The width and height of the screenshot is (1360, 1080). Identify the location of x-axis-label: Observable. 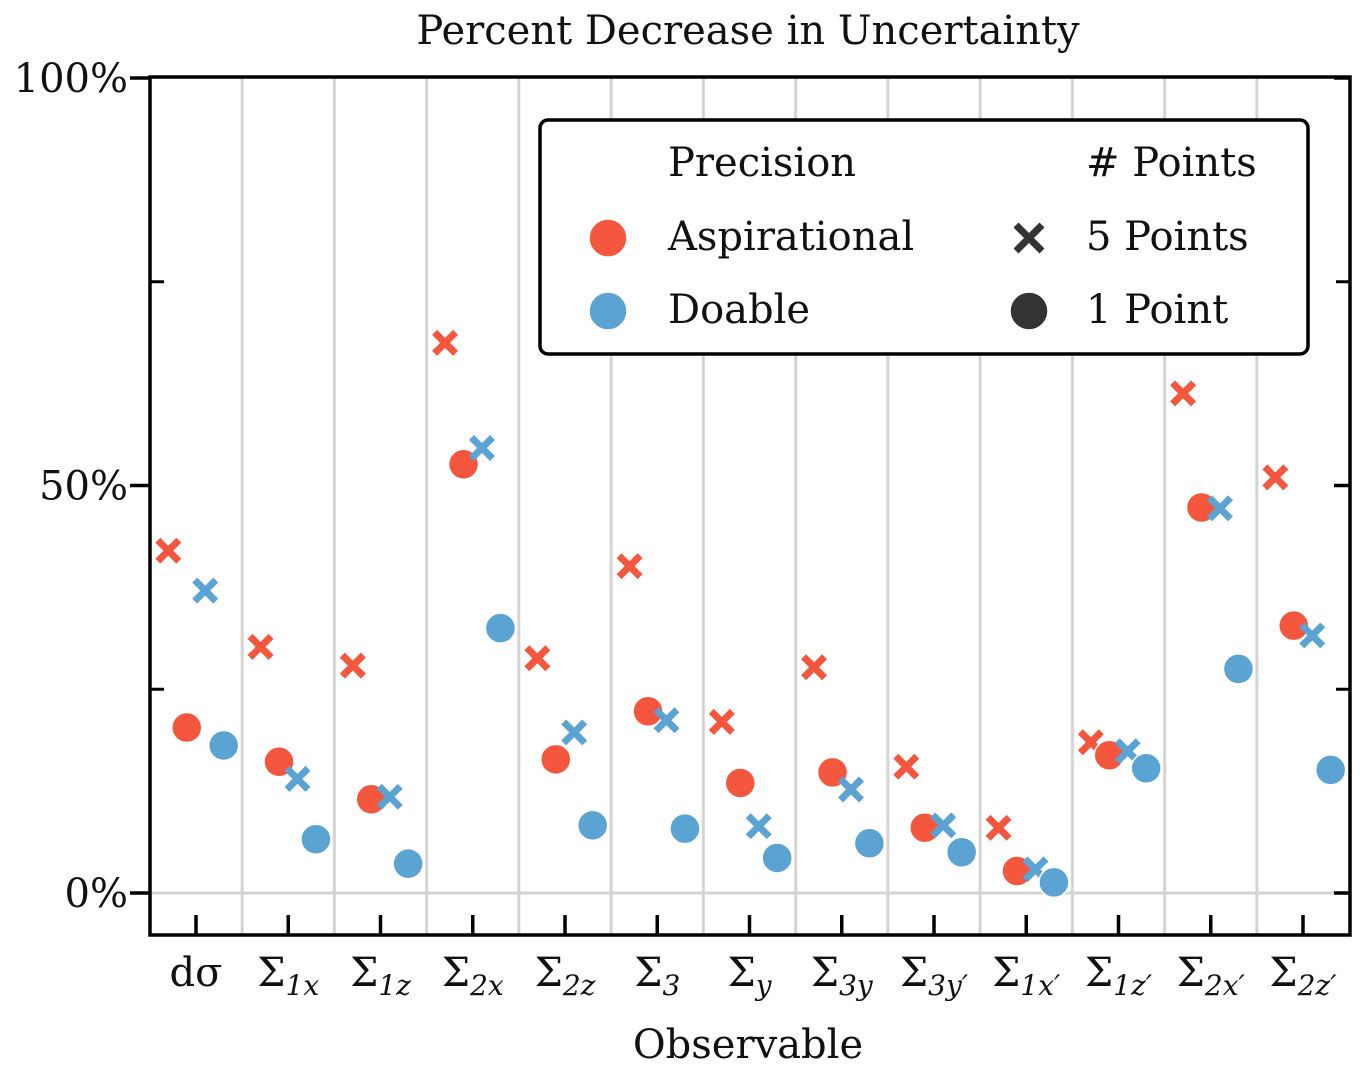
(748, 1045).